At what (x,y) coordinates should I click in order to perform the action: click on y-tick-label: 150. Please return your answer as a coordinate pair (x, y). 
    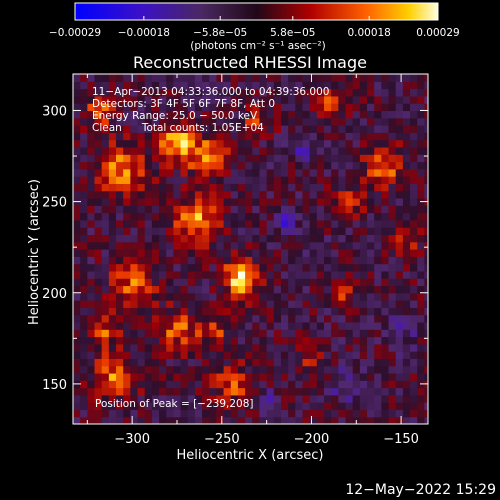
    Looking at the image, I should click on (54, 385).